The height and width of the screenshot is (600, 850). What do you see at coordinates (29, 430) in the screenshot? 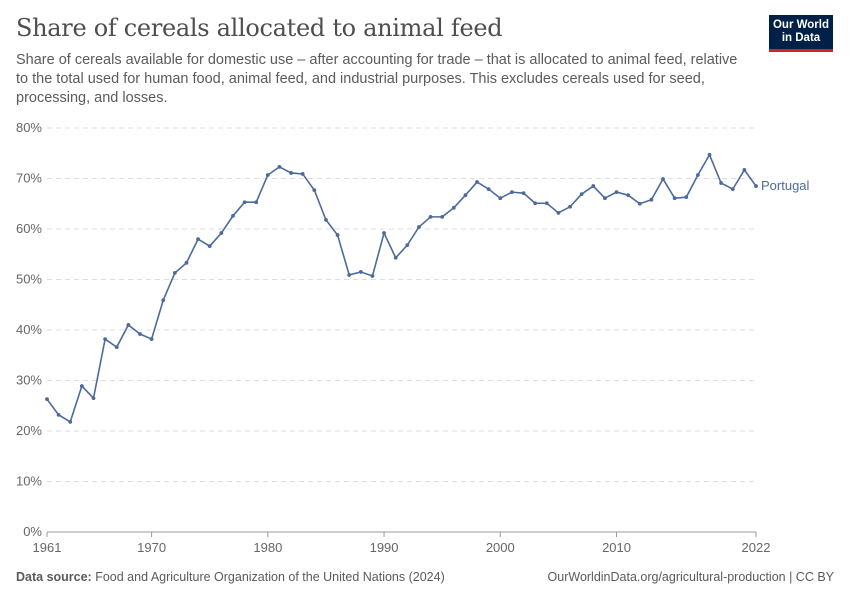
I see `y-tick-label: 20%` at bounding box center [29, 430].